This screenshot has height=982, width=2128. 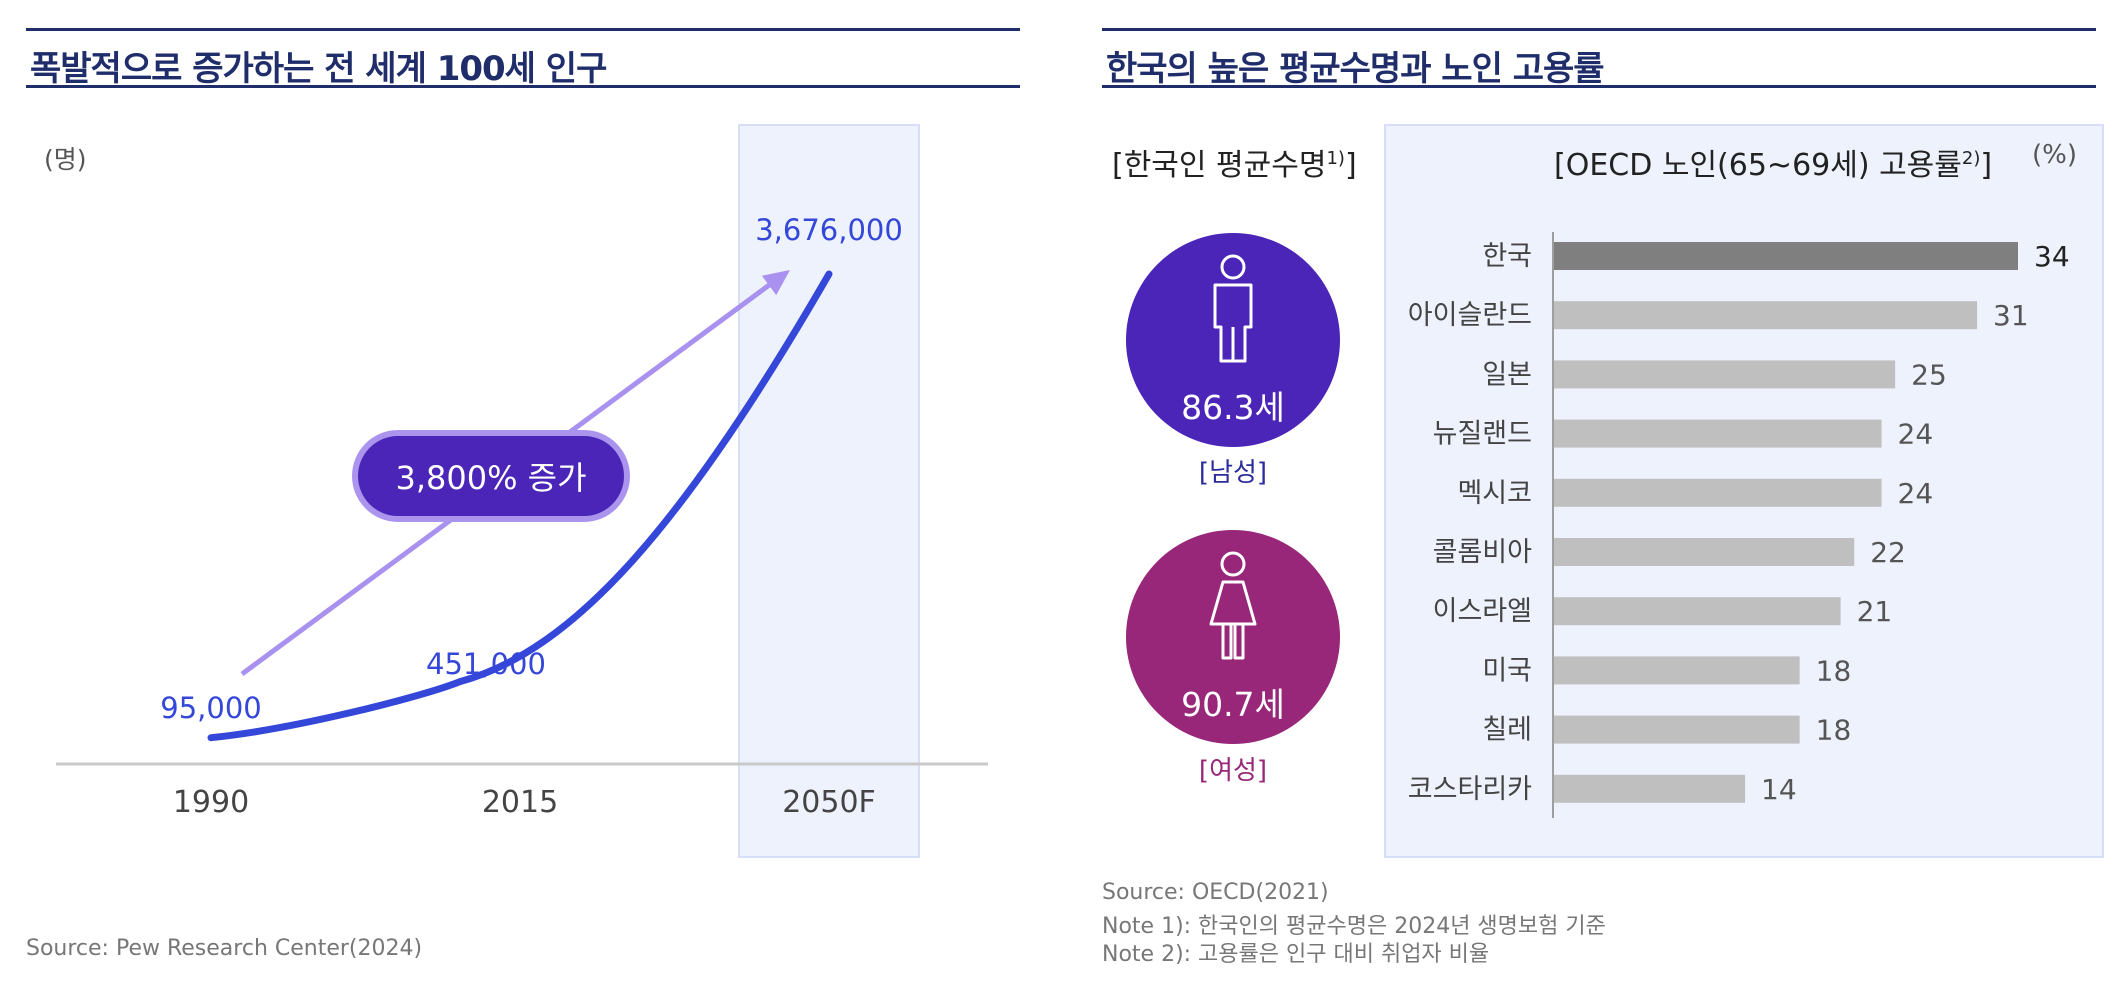 I want to click on x-tick-2050f: 2050F, so click(x=829, y=802).